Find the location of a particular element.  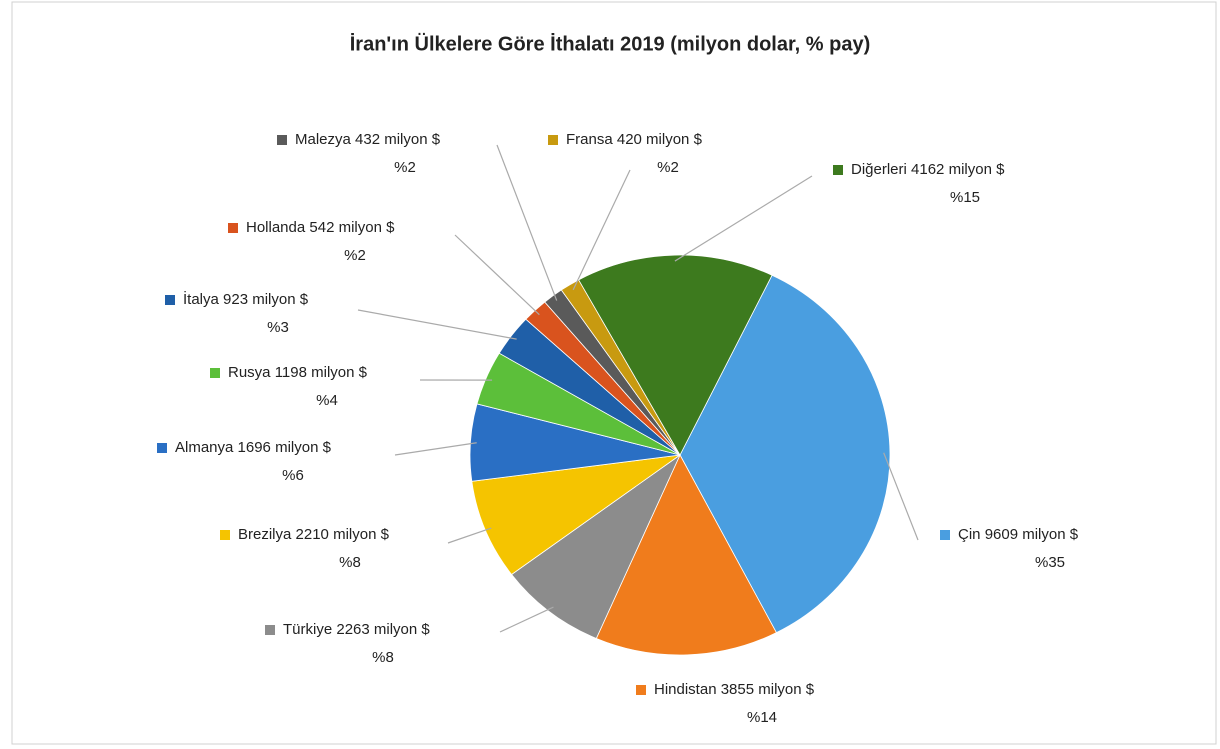

category-label: Hollanda is located at coordinates (276, 227).